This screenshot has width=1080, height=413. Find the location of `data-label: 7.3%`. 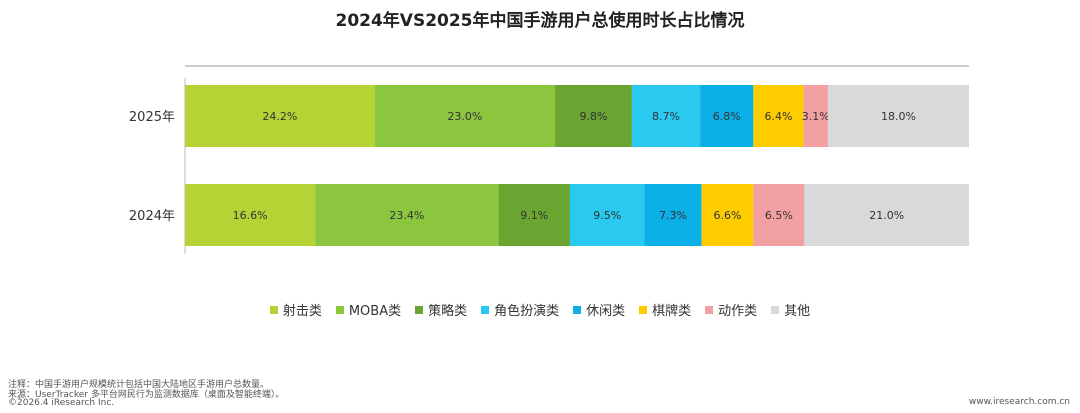

data-label: 7.3% is located at coordinates (673, 215).